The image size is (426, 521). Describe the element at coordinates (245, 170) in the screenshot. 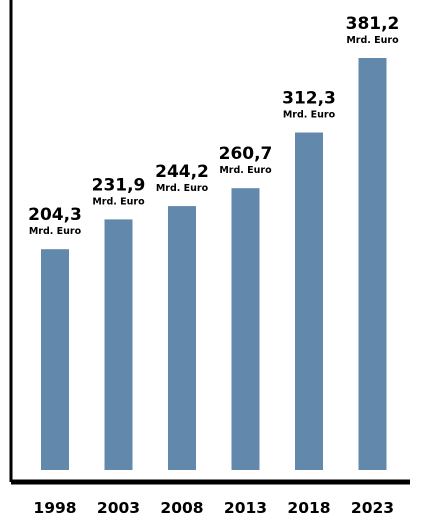

I see `unit-label-2013: Mrd. Euro` at that location.